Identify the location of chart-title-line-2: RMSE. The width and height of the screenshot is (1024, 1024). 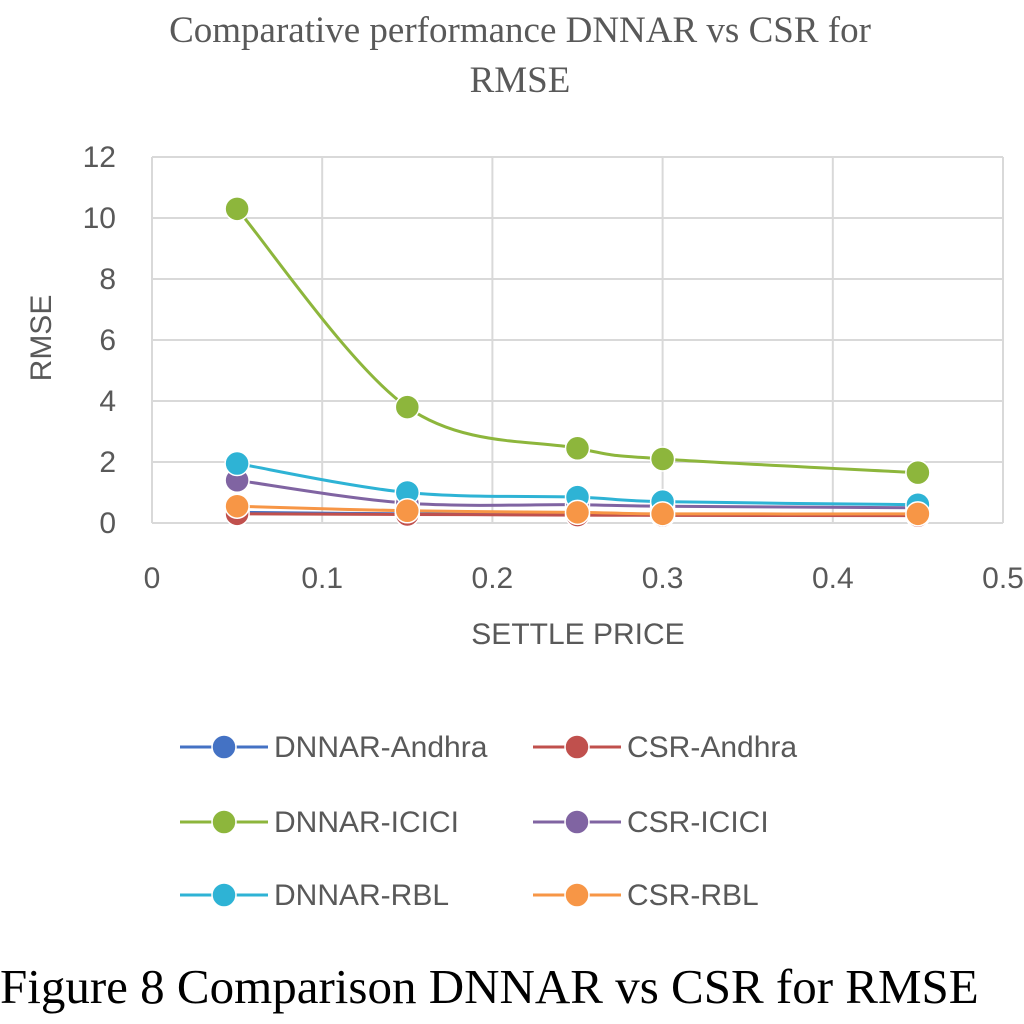
(520, 80).